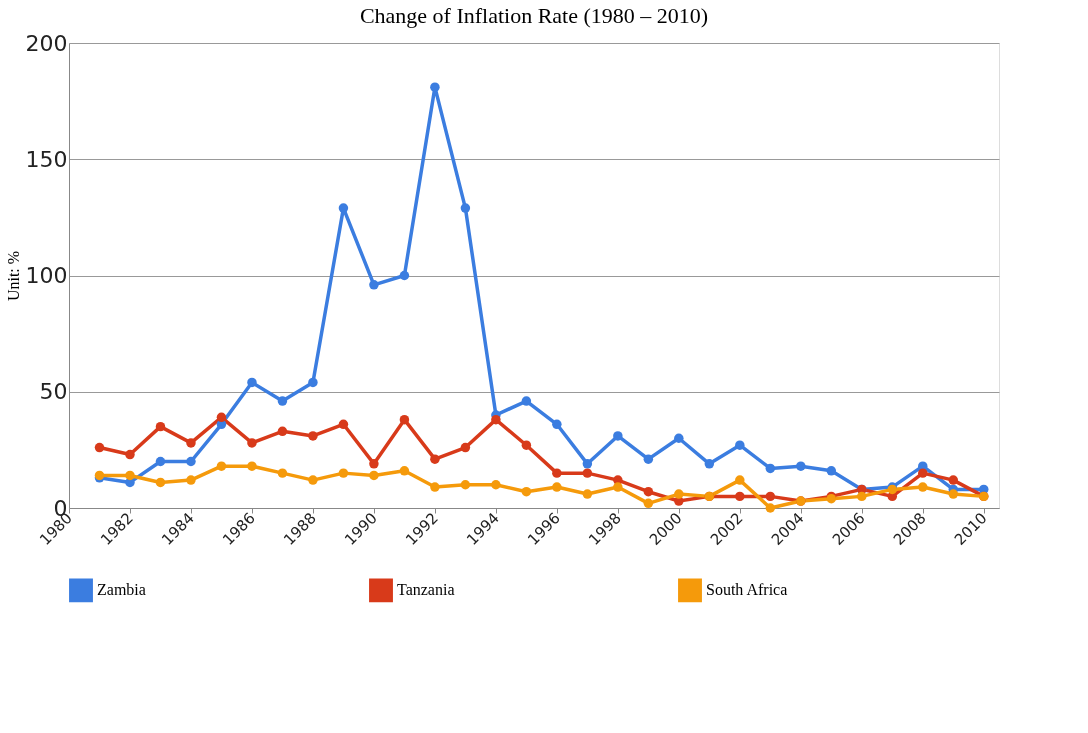  What do you see at coordinates (46, 159) in the screenshot?
I see `y-tick-label: 150` at bounding box center [46, 159].